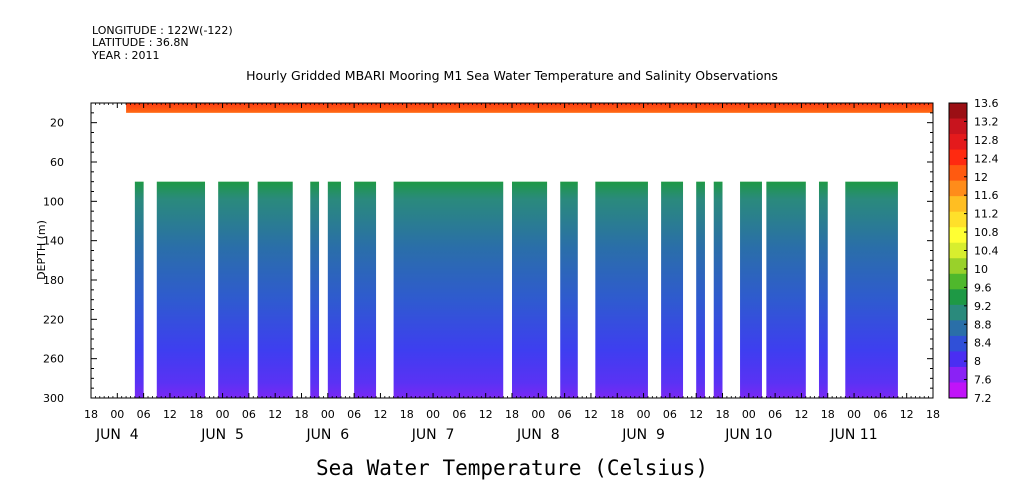  Describe the element at coordinates (53, 398) in the screenshot. I see `y-tick-label: 300` at that location.